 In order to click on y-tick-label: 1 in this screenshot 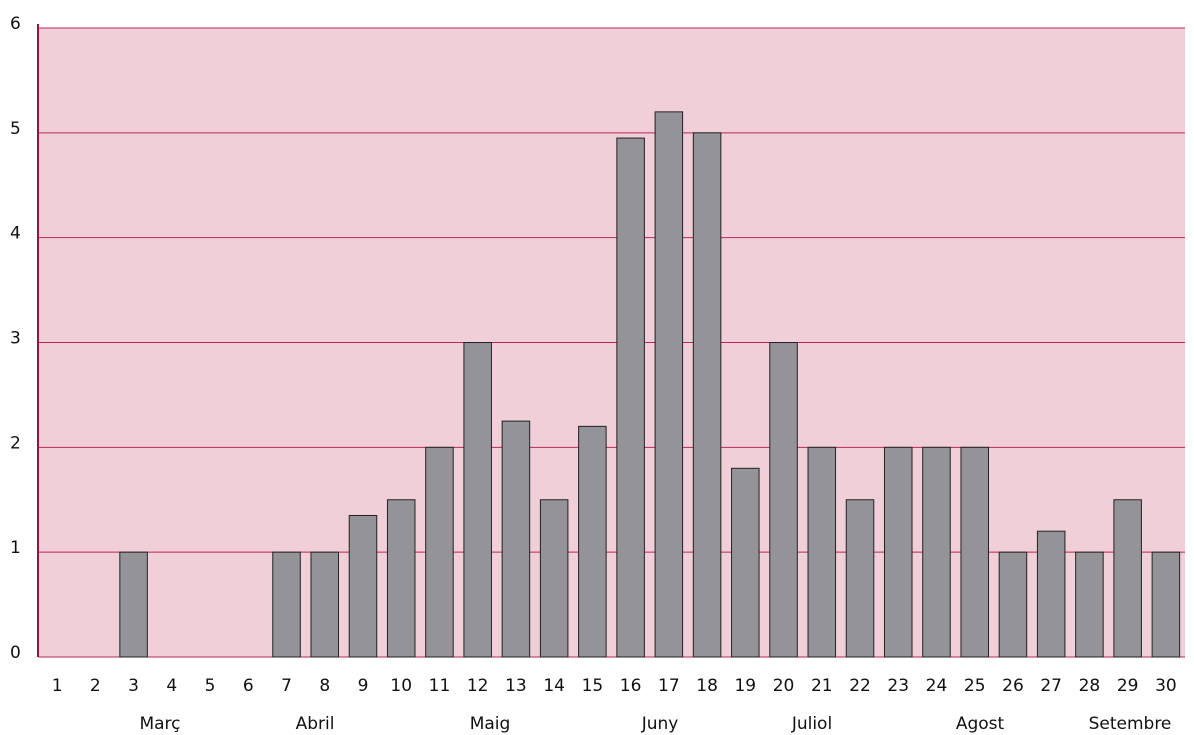, I will do `click(15, 548)`.